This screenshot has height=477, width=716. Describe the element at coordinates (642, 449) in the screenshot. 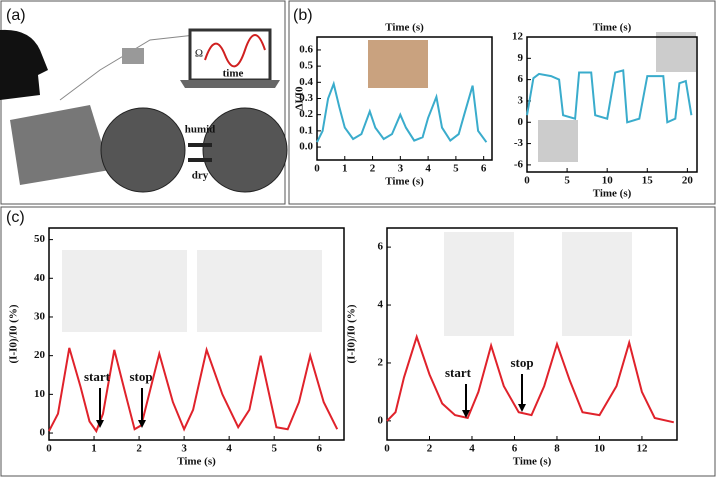

I see `x-tick-label: 12` at that location.